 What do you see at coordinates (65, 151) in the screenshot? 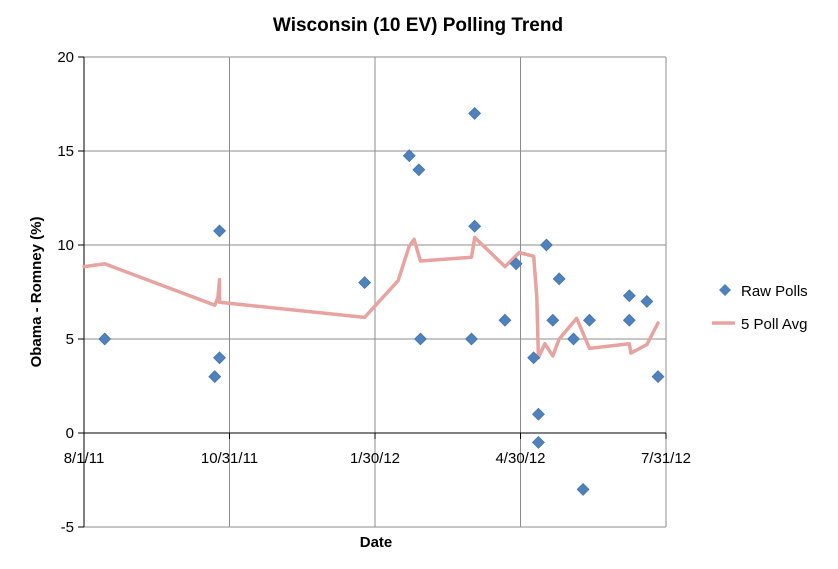
I see `y-tick-label: 15` at bounding box center [65, 151].